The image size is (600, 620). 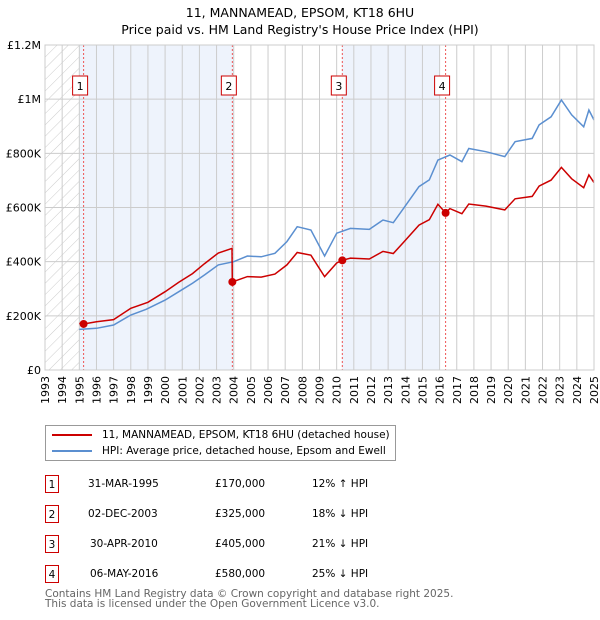 What do you see at coordinates (240, 574) in the screenshot?
I see `transaction-price: £580,000` at bounding box center [240, 574].